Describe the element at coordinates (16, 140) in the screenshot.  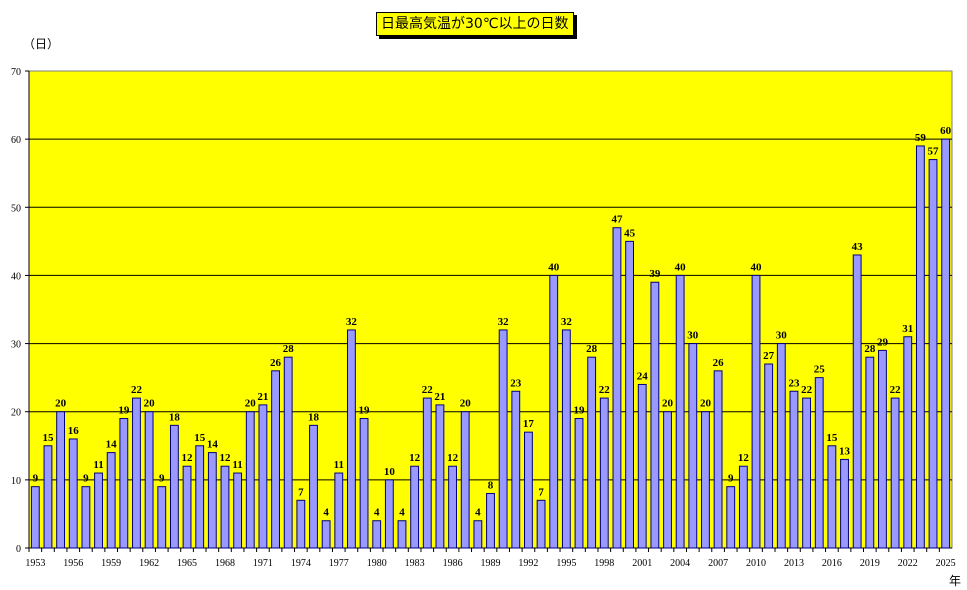
I see `y-tick-label: 60` at that location.